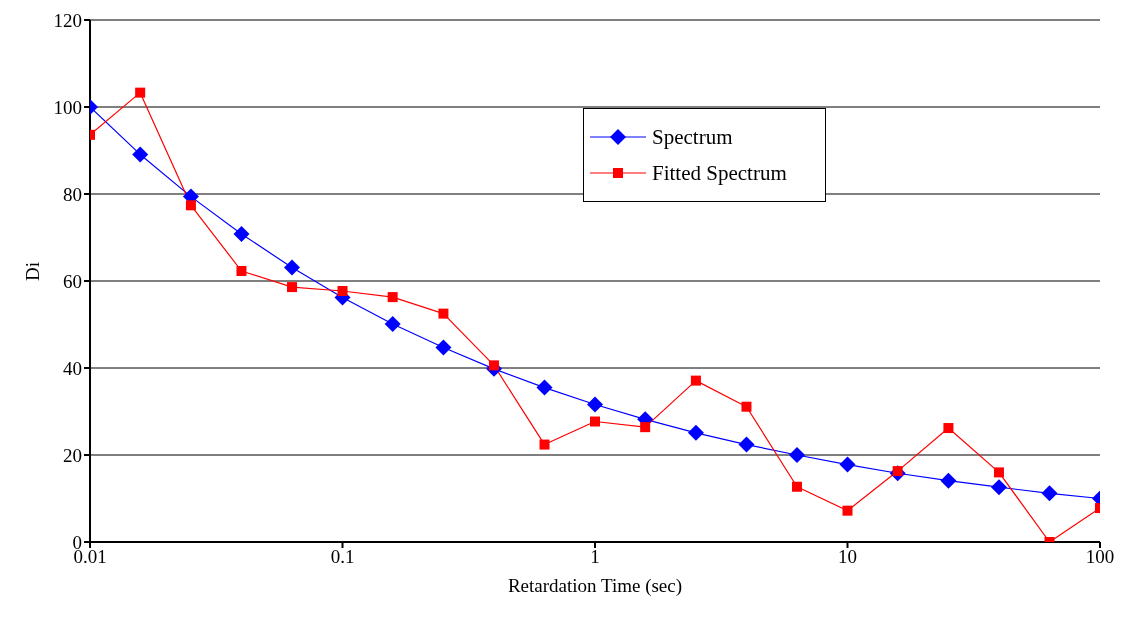  Describe the element at coordinates (72, 455) in the screenshot. I see `y-tick-label: 20` at that location.